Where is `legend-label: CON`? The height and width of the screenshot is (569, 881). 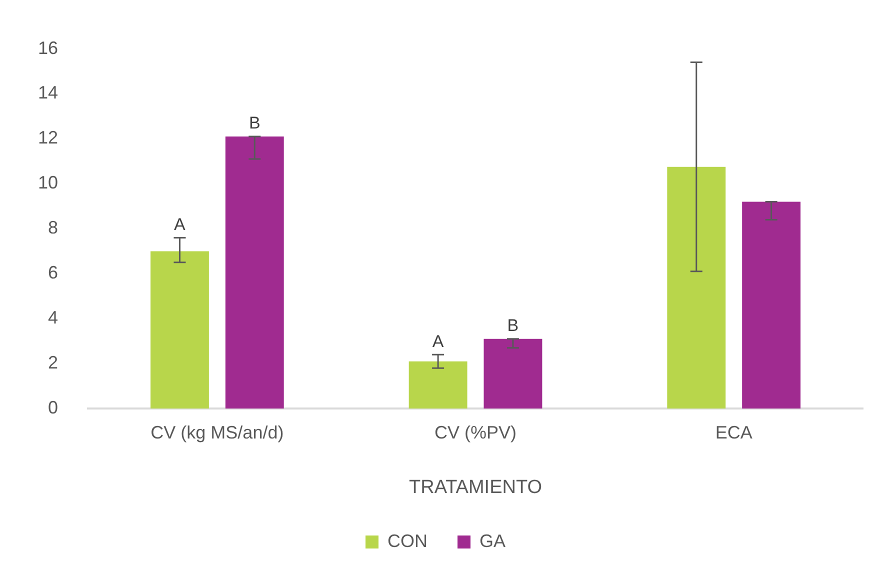 legend-label: CON is located at coordinates (407, 540).